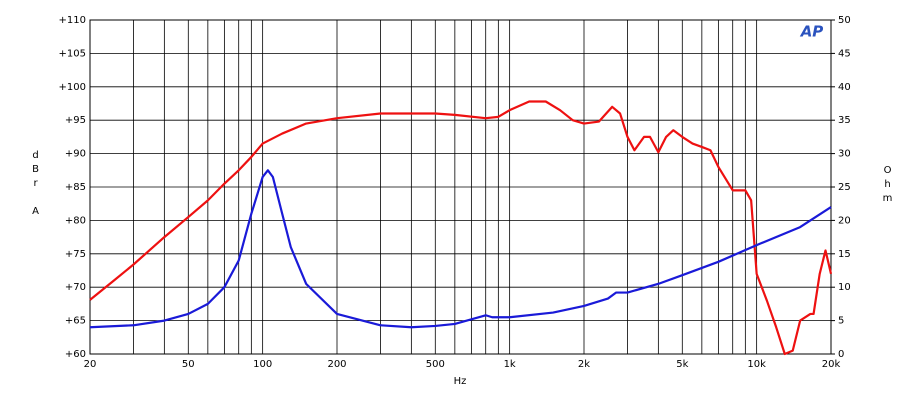  What do you see at coordinates (756, 364) in the screenshot?
I see `x-tick-label: 10k` at bounding box center [756, 364].